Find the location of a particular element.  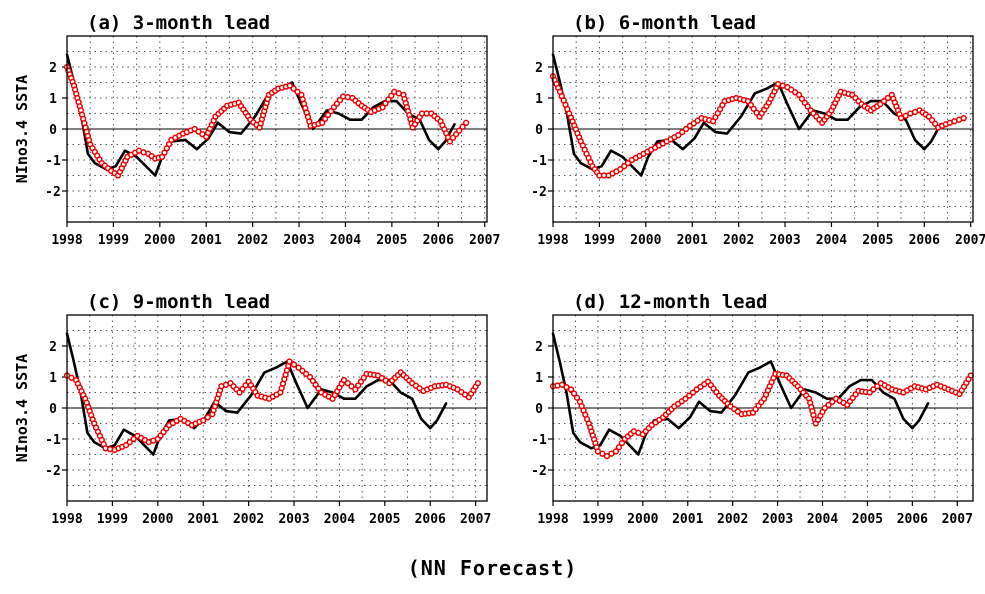

panel-title: (b) 6-month lead is located at coordinates (664, 23).